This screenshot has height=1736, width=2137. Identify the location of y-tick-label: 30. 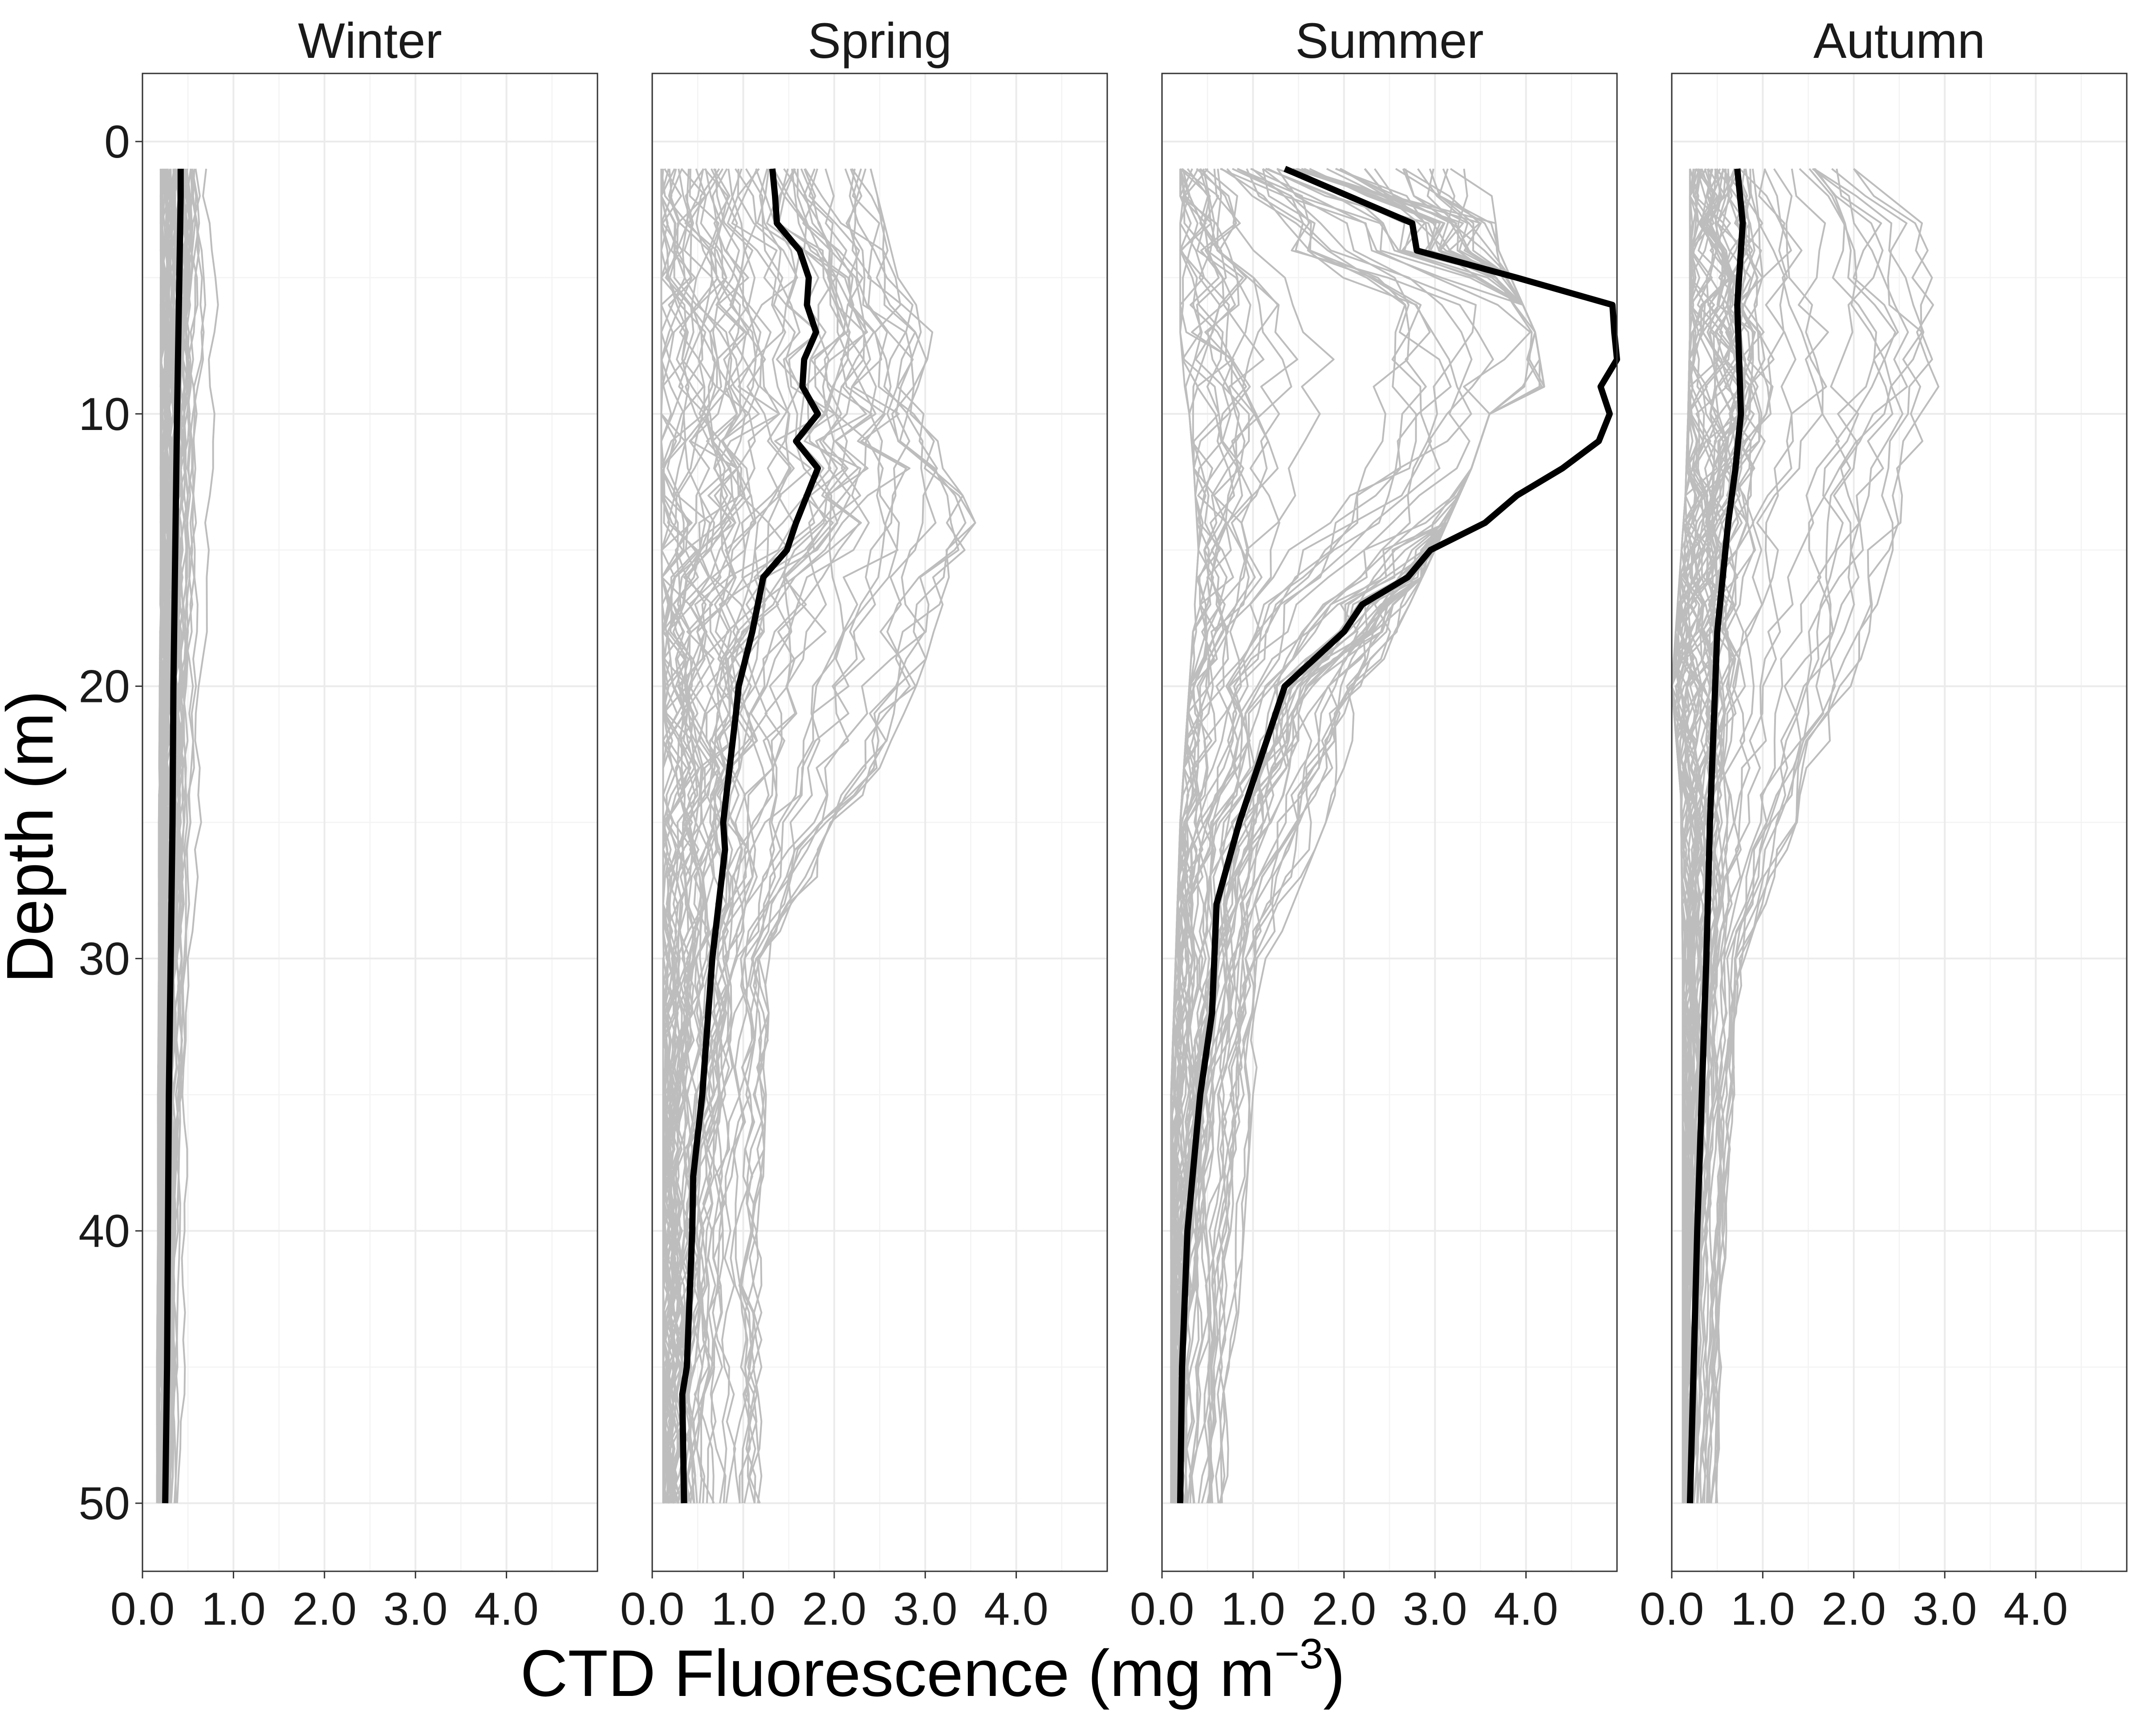
(104, 959).